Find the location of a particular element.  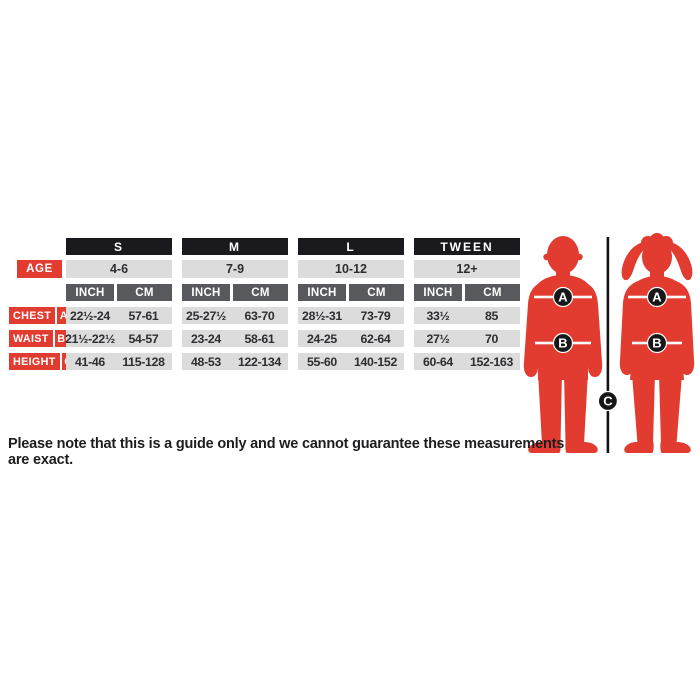

waist-cell: 21½-22½ 54-57 is located at coordinates (118, 338).